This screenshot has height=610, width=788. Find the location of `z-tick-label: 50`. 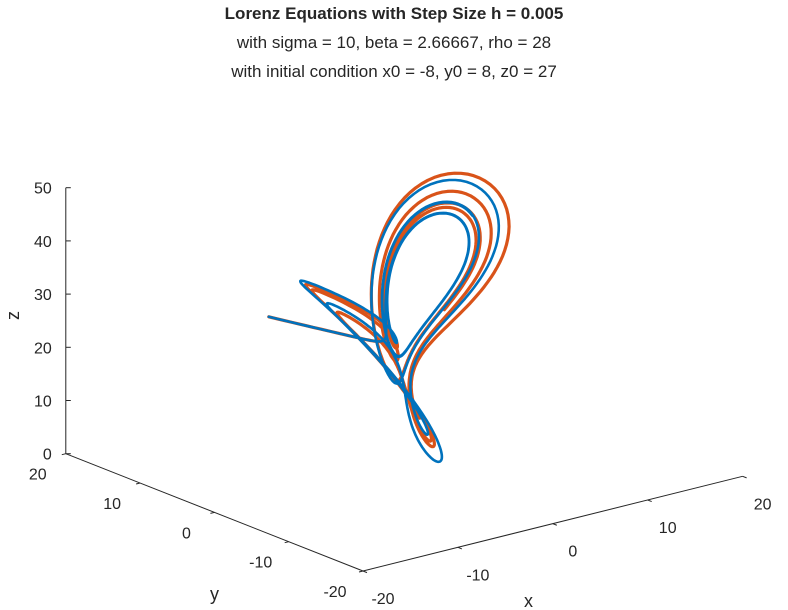

z-tick-label: 50 is located at coordinates (43, 189).